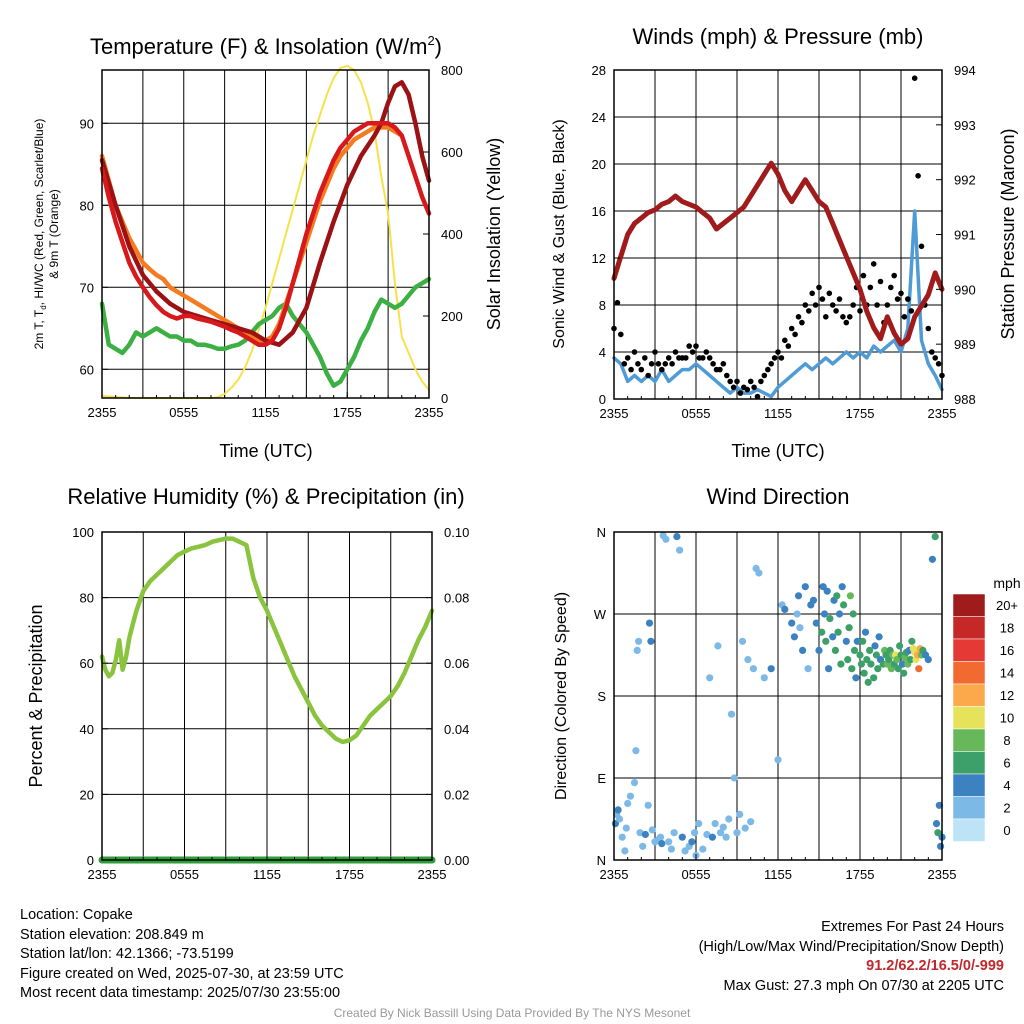  I want to click on humidity-ylabel: Percent & Precipitation, so click(36, 695).